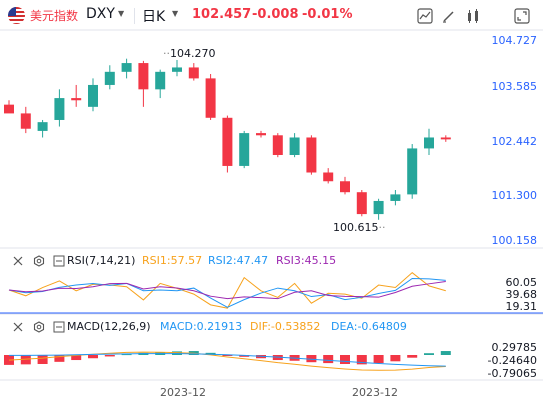 This screenshot has width=543, height=405. What do you see at coordinates (521, 306) in the screenshot?
I see `rsi-axis-label: 19.31` at bounding box center [521, 306].